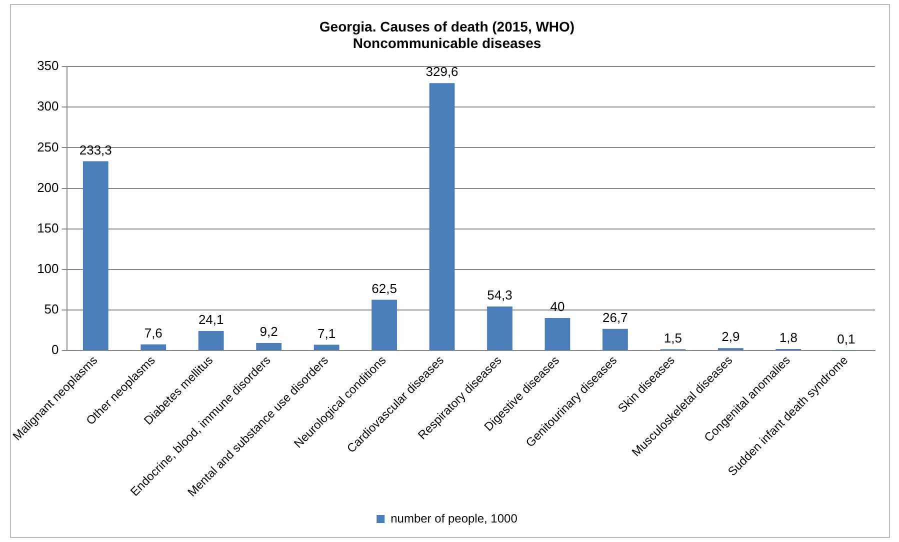 The width and height of the screenshot is (899, 542). Describe the element at coordinates (846, 339) in the screenshot. I see `data-label: 0,1` at that location.